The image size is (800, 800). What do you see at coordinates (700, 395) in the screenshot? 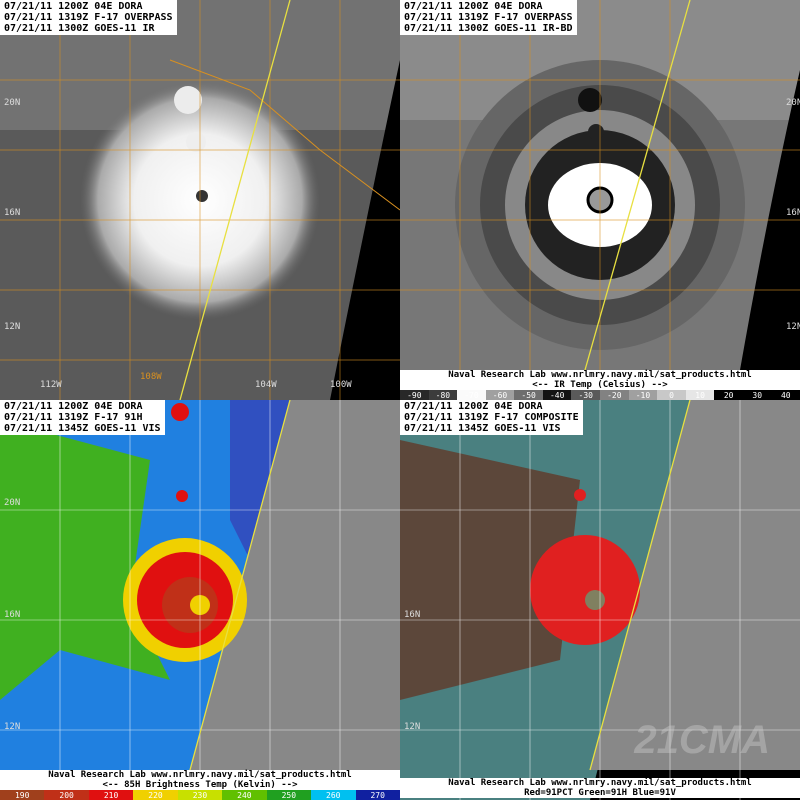
I see `colorbar-tick: 10` at bounding box center [700, 395].